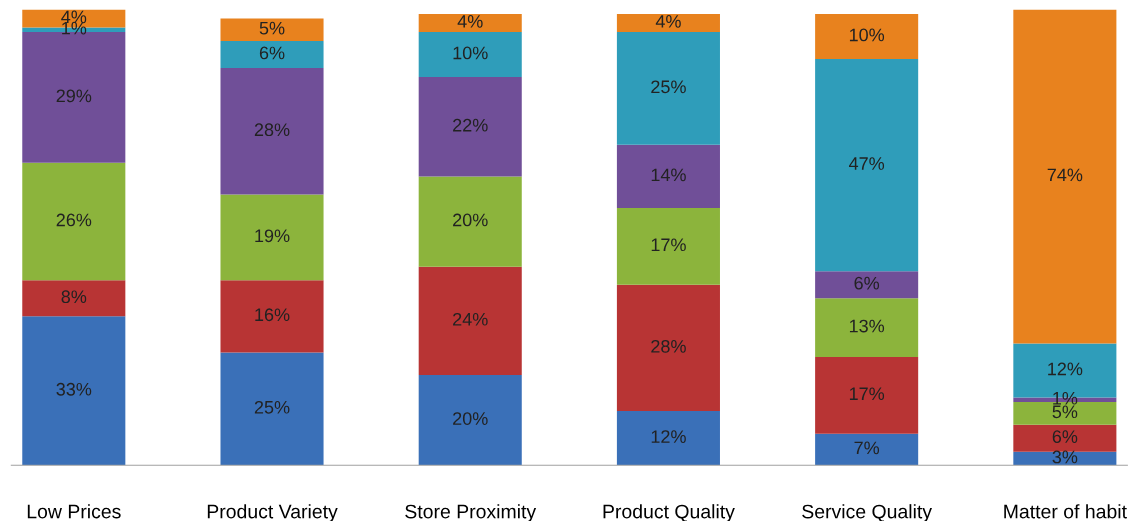 This screenshot has height=521, width=1133. I want to click on x-tick-label: Matter of habit, so click(1065, 511).